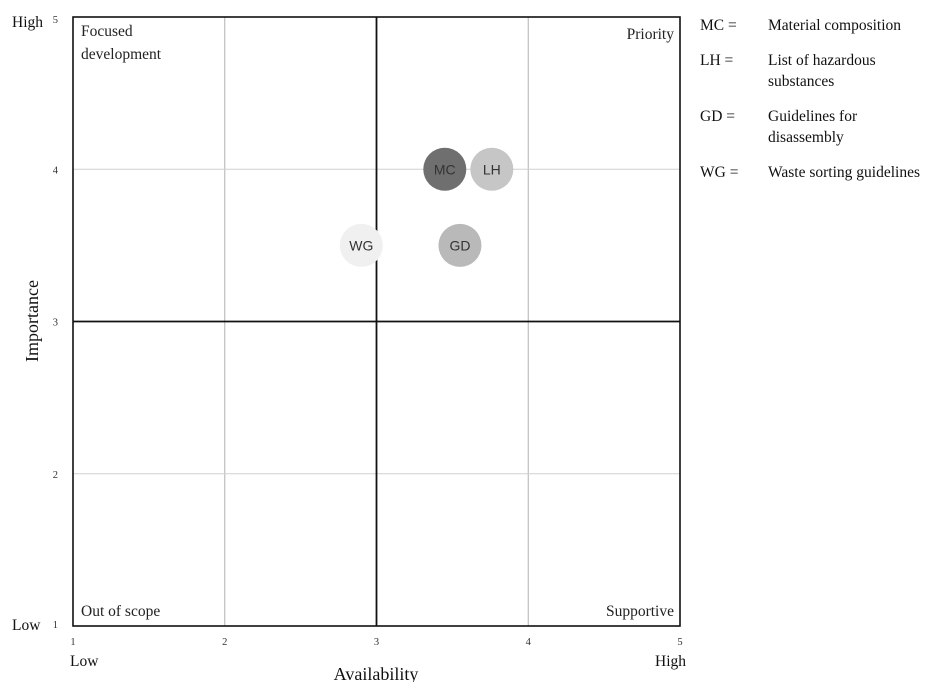 The width and height of the screenshot is (930, 682). I want to click on quadrant-label-focused-development: Focused, so click(107, 31).